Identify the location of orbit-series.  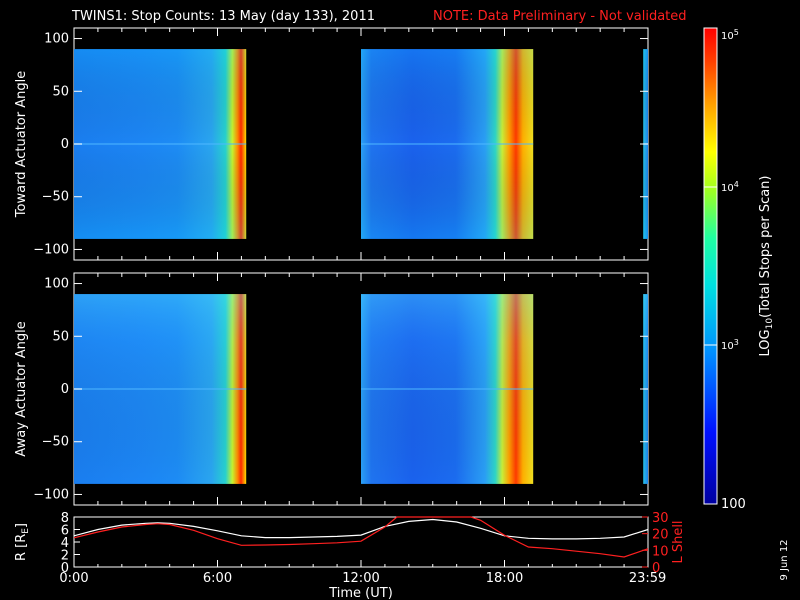
(361, 537).